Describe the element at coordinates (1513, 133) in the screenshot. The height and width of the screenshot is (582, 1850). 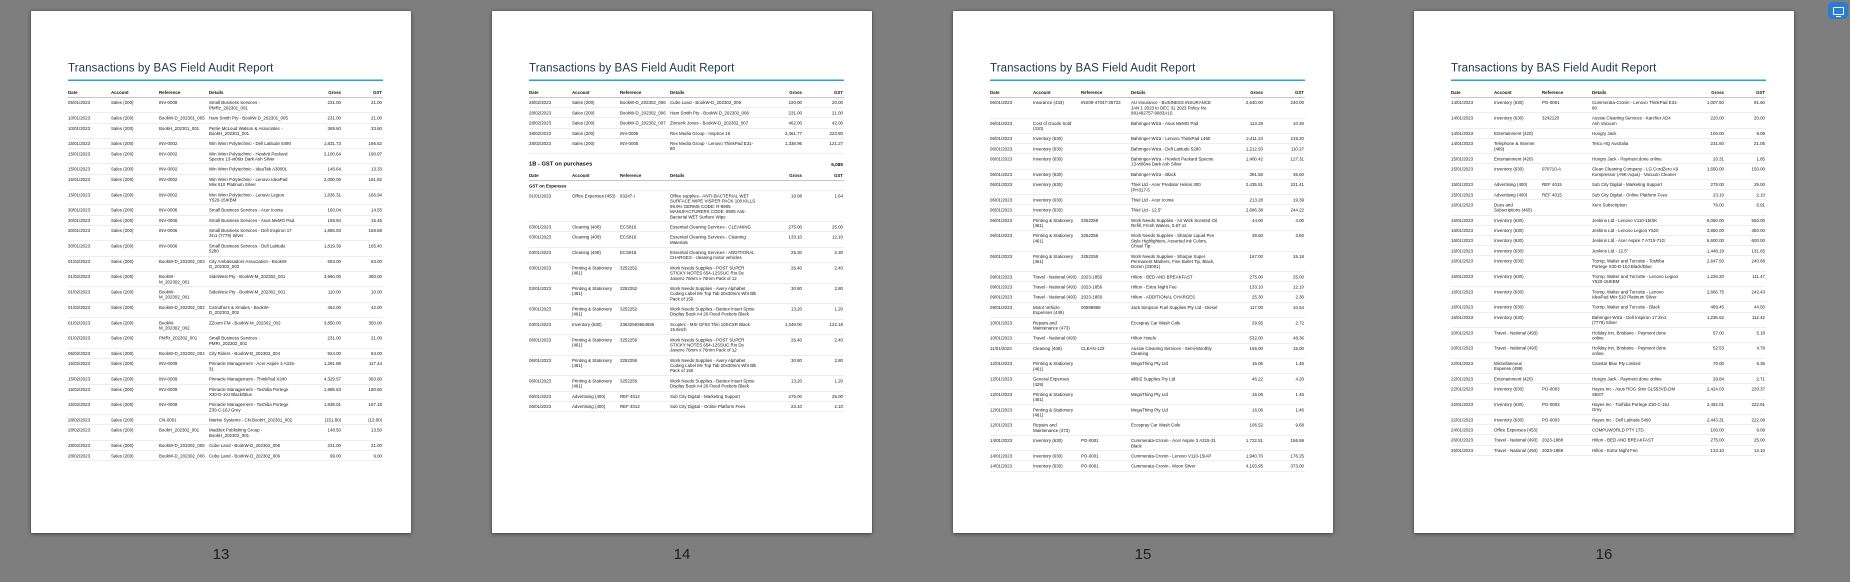
I see `table-cell: Entertainment (420)` at that location.